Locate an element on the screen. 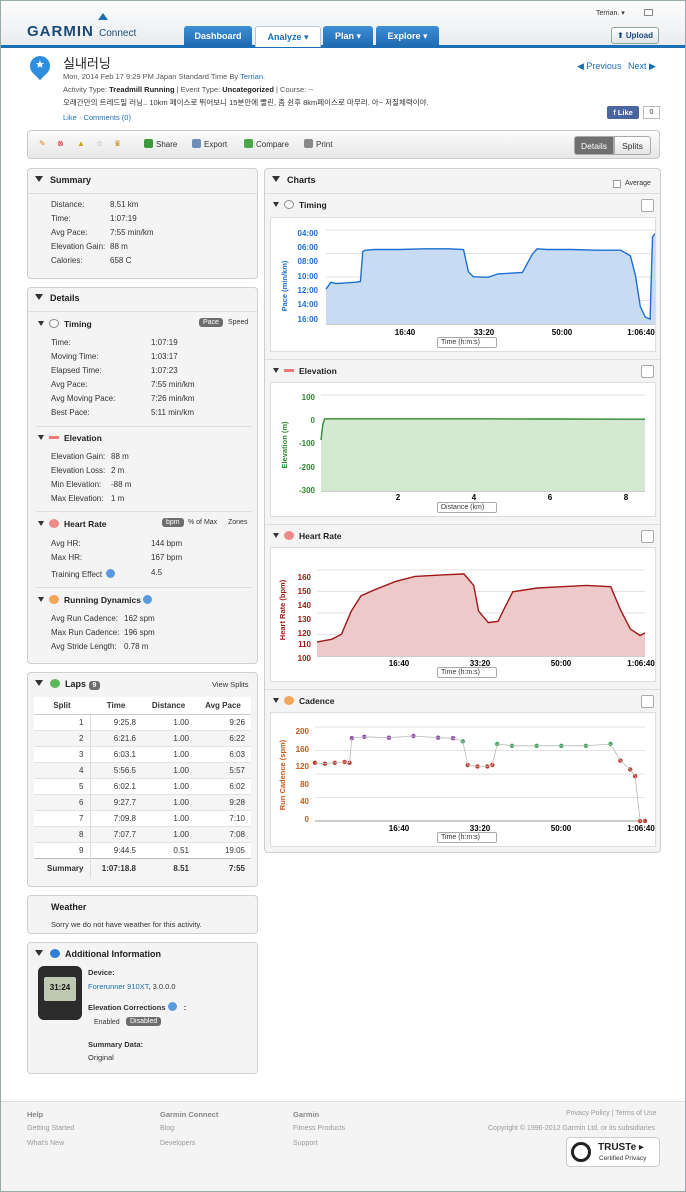 This screenshot has height=1192, width=686. truste-badge: TRUSTe ▸ Certified Privacy is located at coordinates (613, 1152).